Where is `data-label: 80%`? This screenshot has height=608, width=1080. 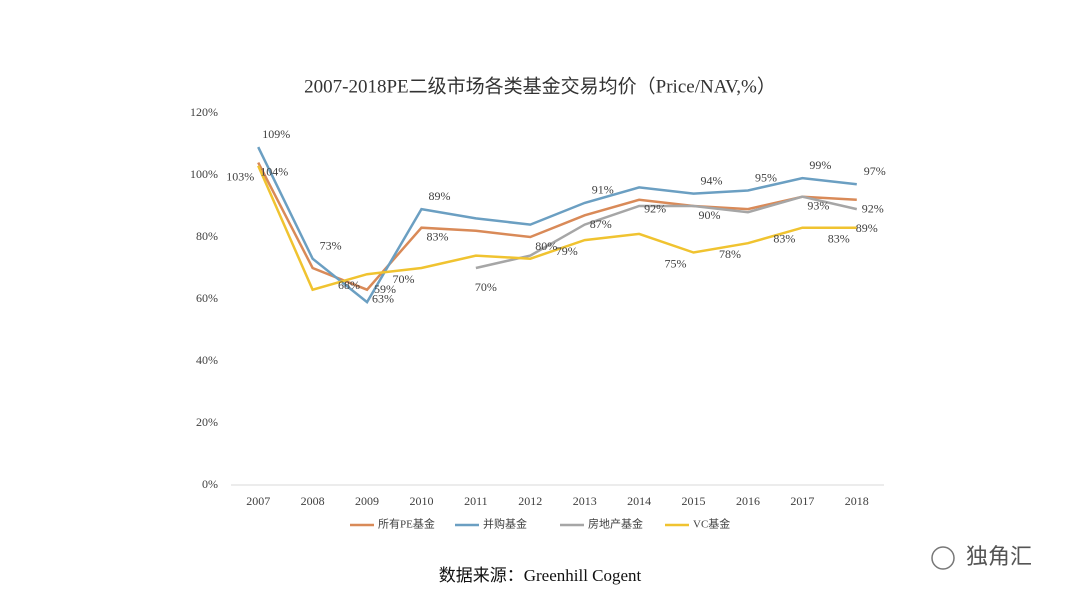
data-label: 80% is located at coordinates (546, 246).